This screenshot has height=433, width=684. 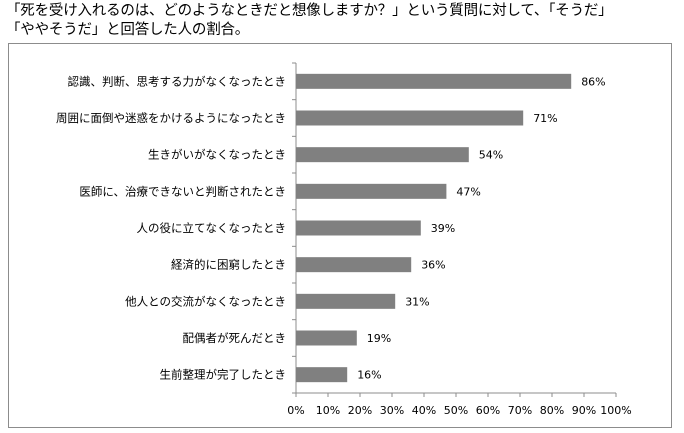 I want to click on value-label: 36%, so click(x=433, y=265).